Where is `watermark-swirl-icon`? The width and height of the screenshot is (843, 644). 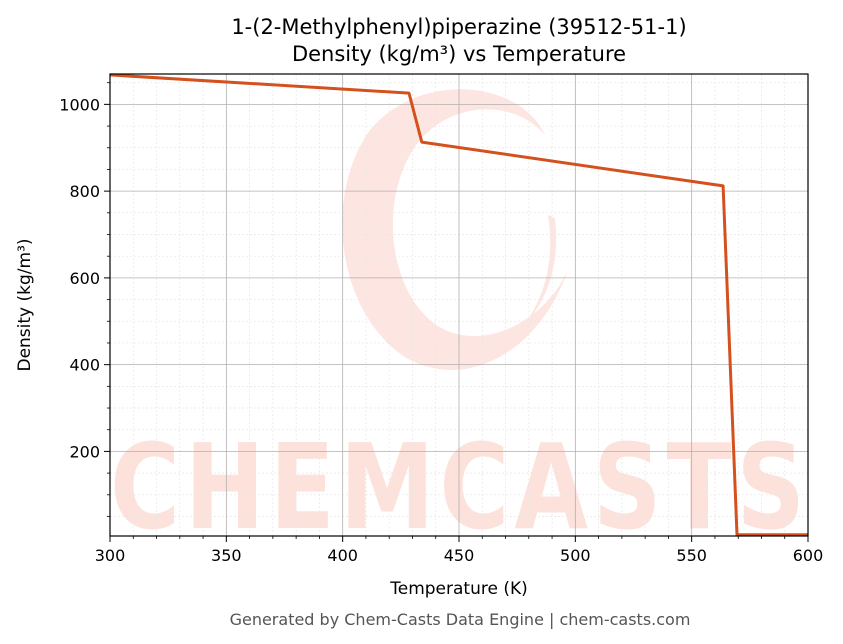
watermark-swirl-icon is located at coordinates (455, 229).